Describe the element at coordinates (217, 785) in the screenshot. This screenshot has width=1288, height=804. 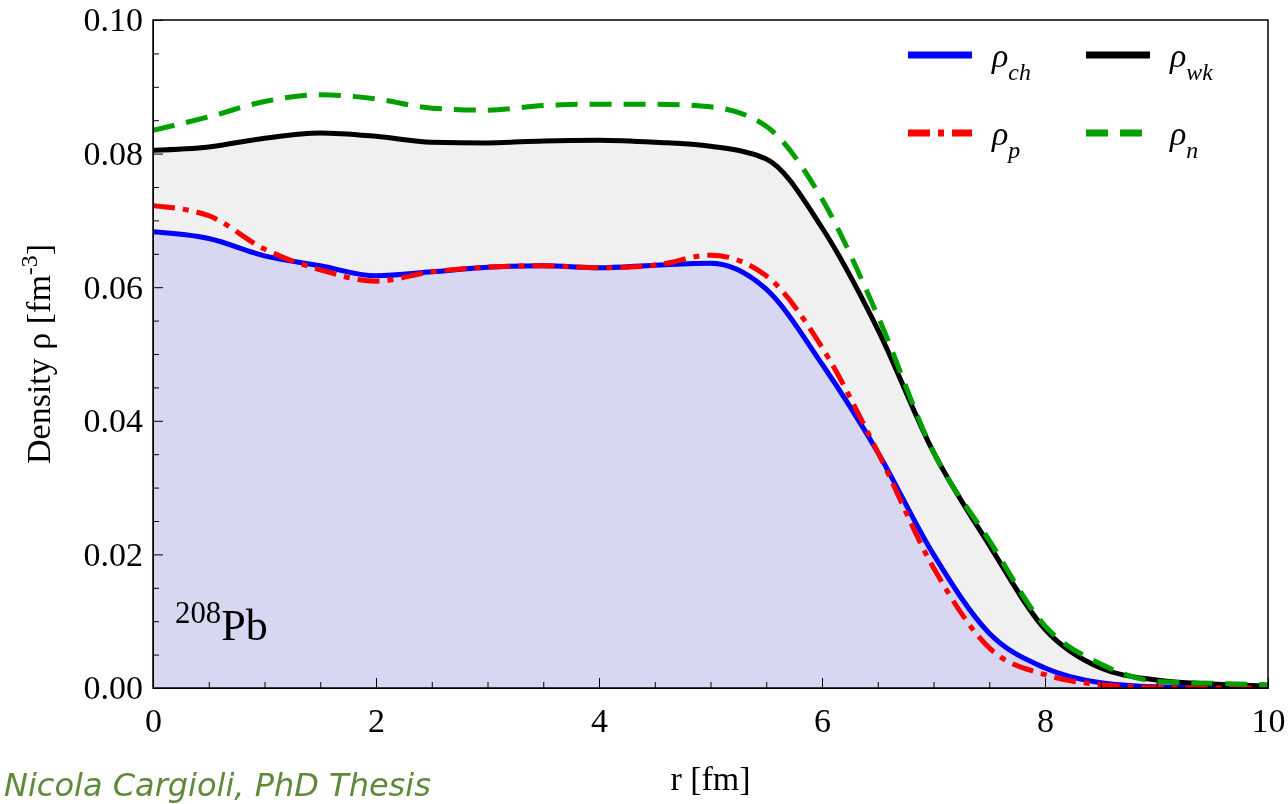
I see `text: Nicola Cargioli, PhD Thesis` at that location.